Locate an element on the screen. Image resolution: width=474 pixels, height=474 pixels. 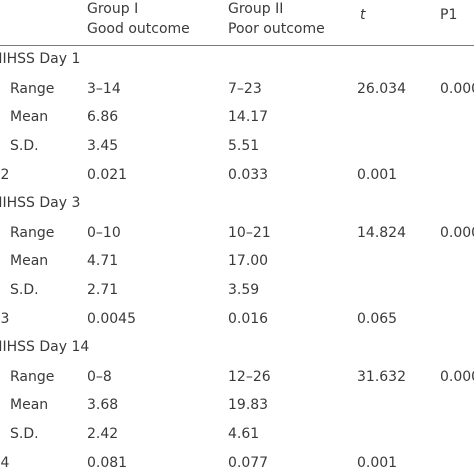
cell-group2: 0.016 is located at coordinates (248, 319).